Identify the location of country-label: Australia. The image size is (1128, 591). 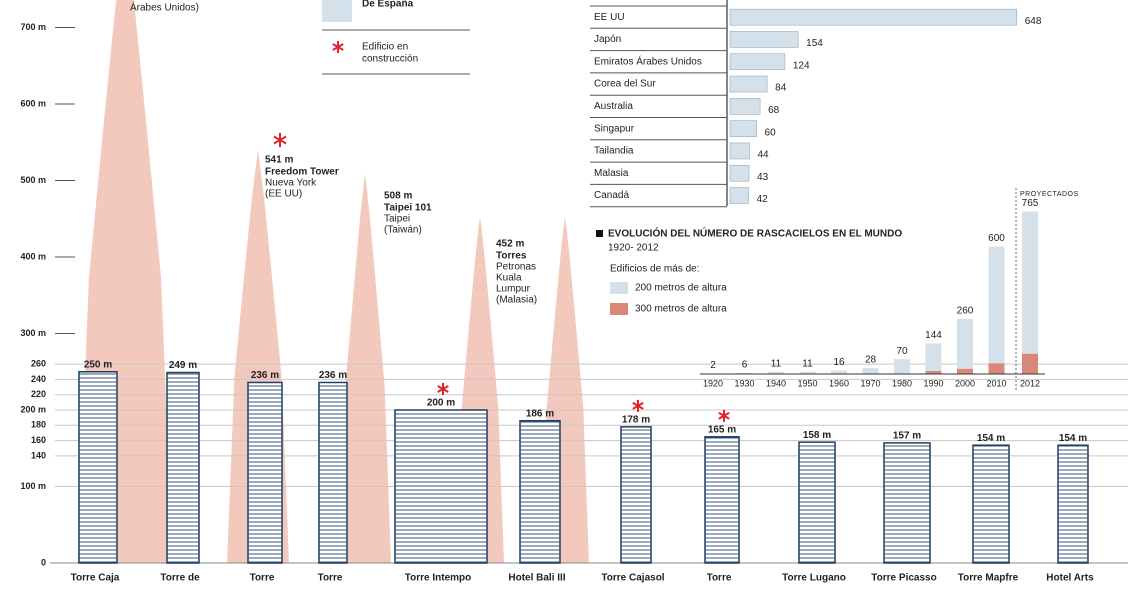
(613, 106).